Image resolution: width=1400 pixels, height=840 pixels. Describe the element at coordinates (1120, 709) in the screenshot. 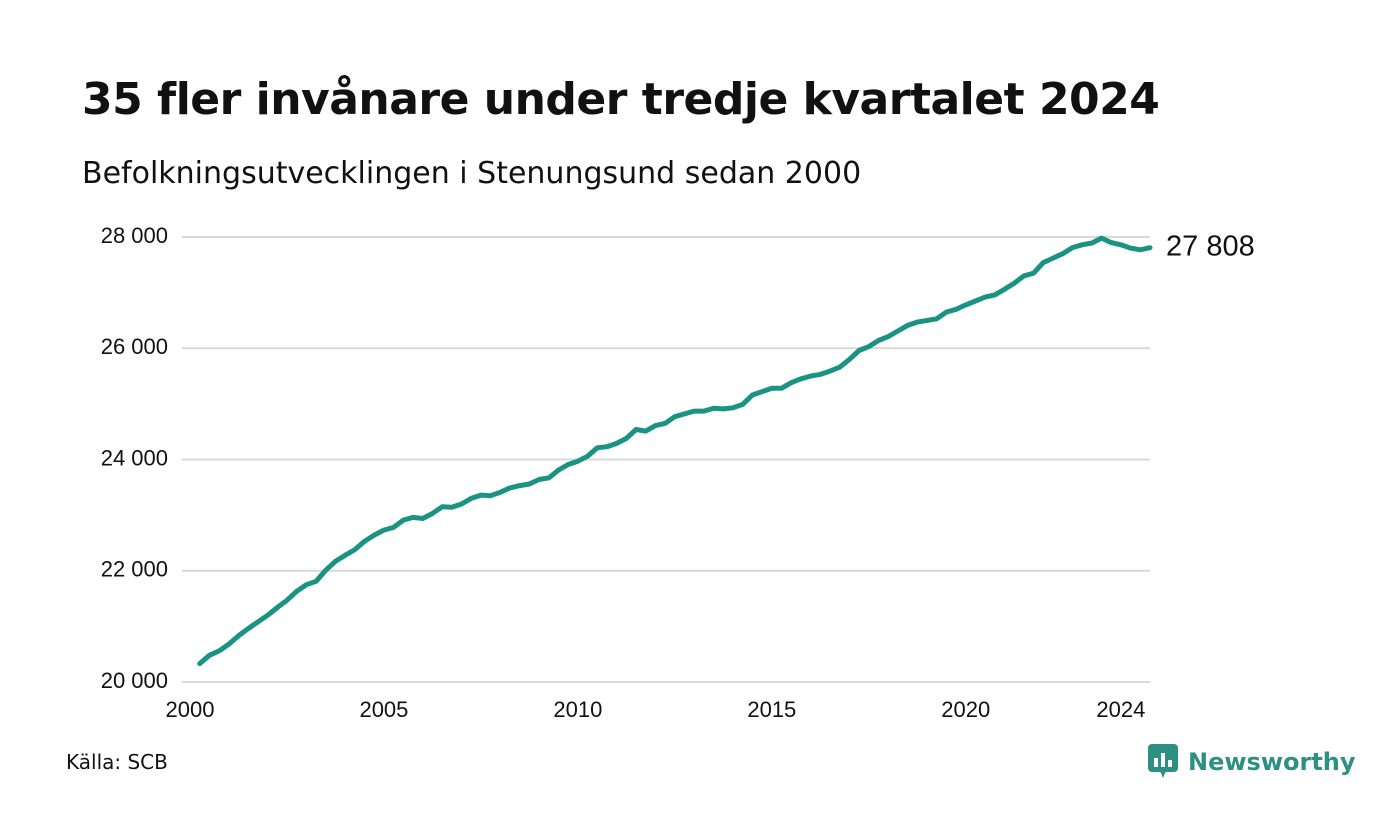

I see `x-tick-label: 2024` at that location.